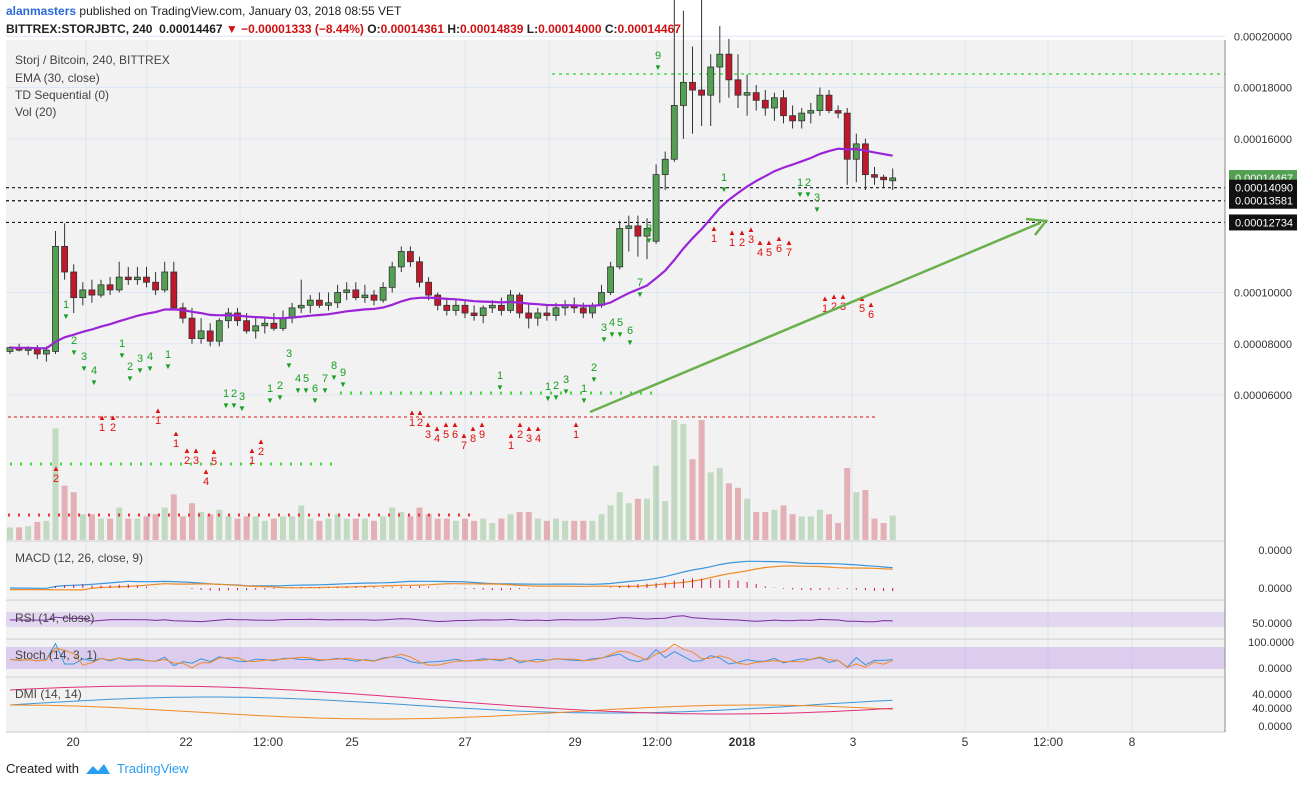 The image size is (1300, 786). I want to click on td-sell-count: 4, so click(437, 439).